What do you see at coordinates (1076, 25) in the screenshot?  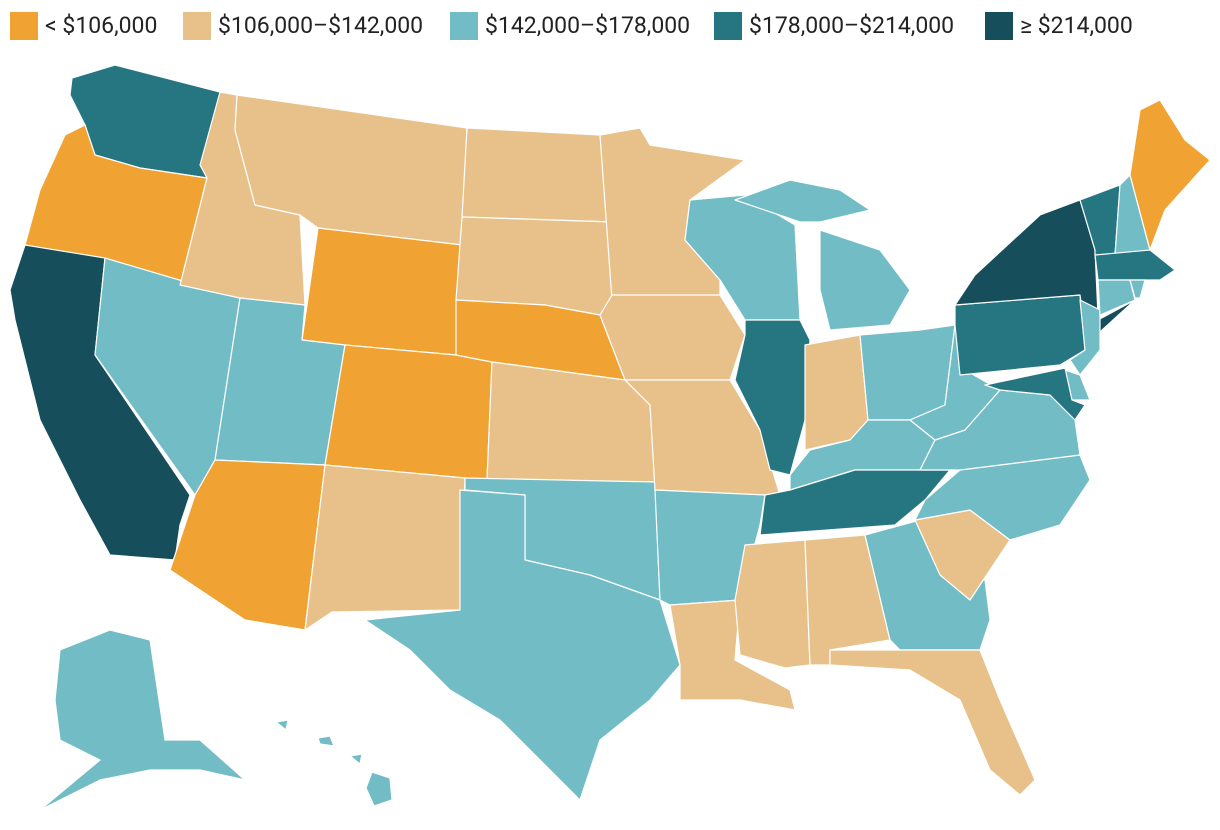 I see `legend-label: ≥ $214,000` at bounding box center [1076, 25].